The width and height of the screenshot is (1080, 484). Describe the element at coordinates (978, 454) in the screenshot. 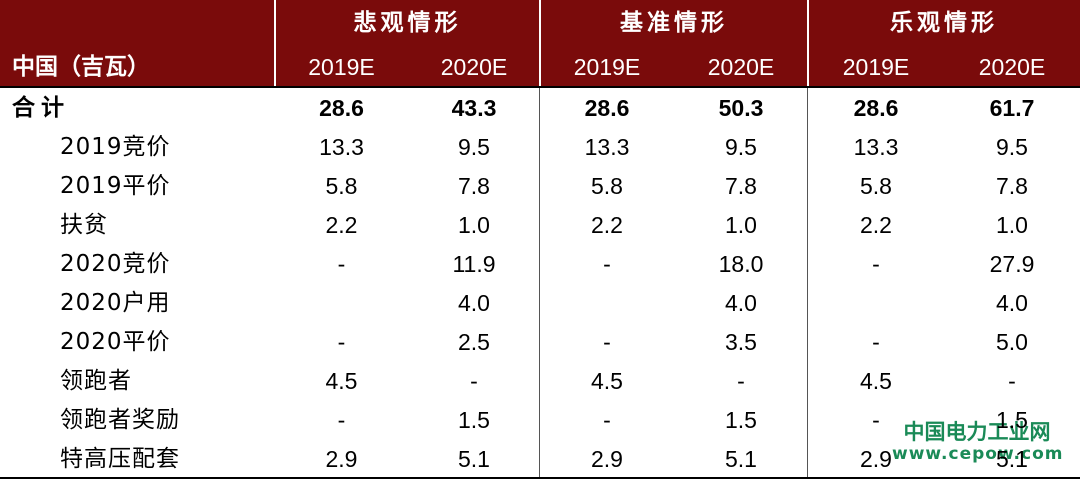

I see `watermark-url: www.cepow.com` at that location.